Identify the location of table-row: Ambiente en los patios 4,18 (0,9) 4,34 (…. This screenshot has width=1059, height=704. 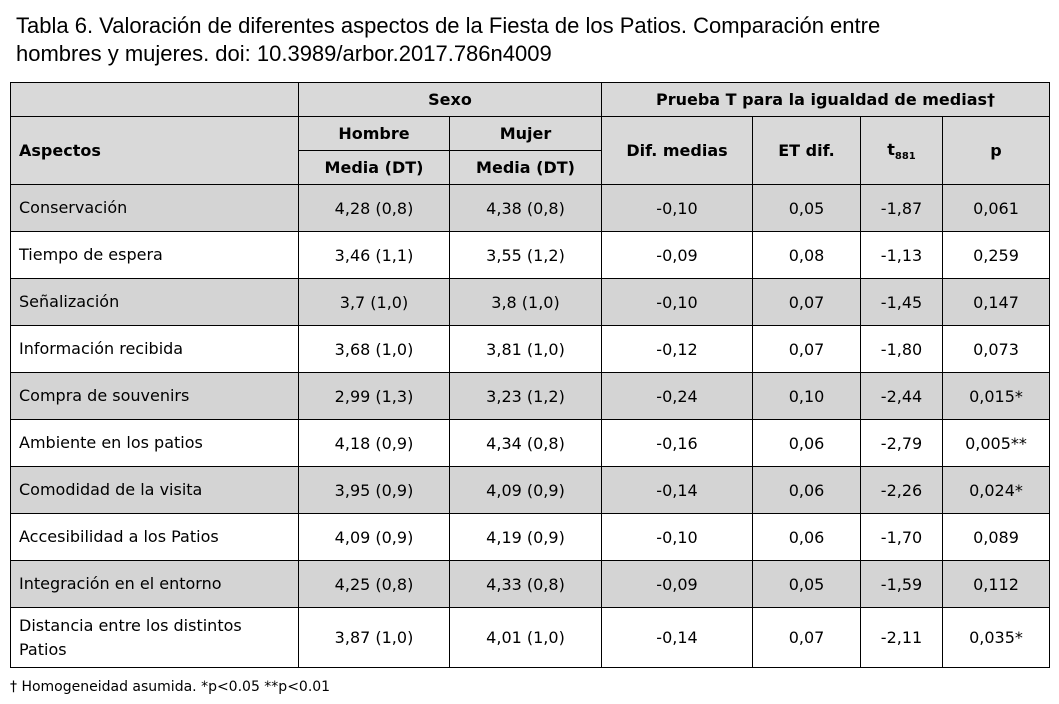
(530, 443).